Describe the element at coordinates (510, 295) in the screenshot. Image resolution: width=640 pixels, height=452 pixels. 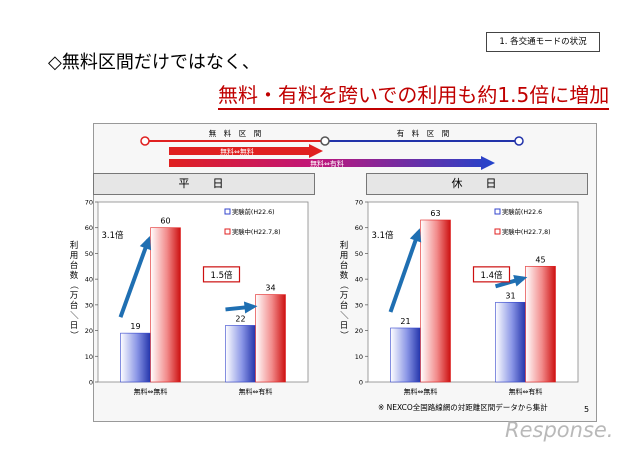
I see `data-label: 31` at that location.